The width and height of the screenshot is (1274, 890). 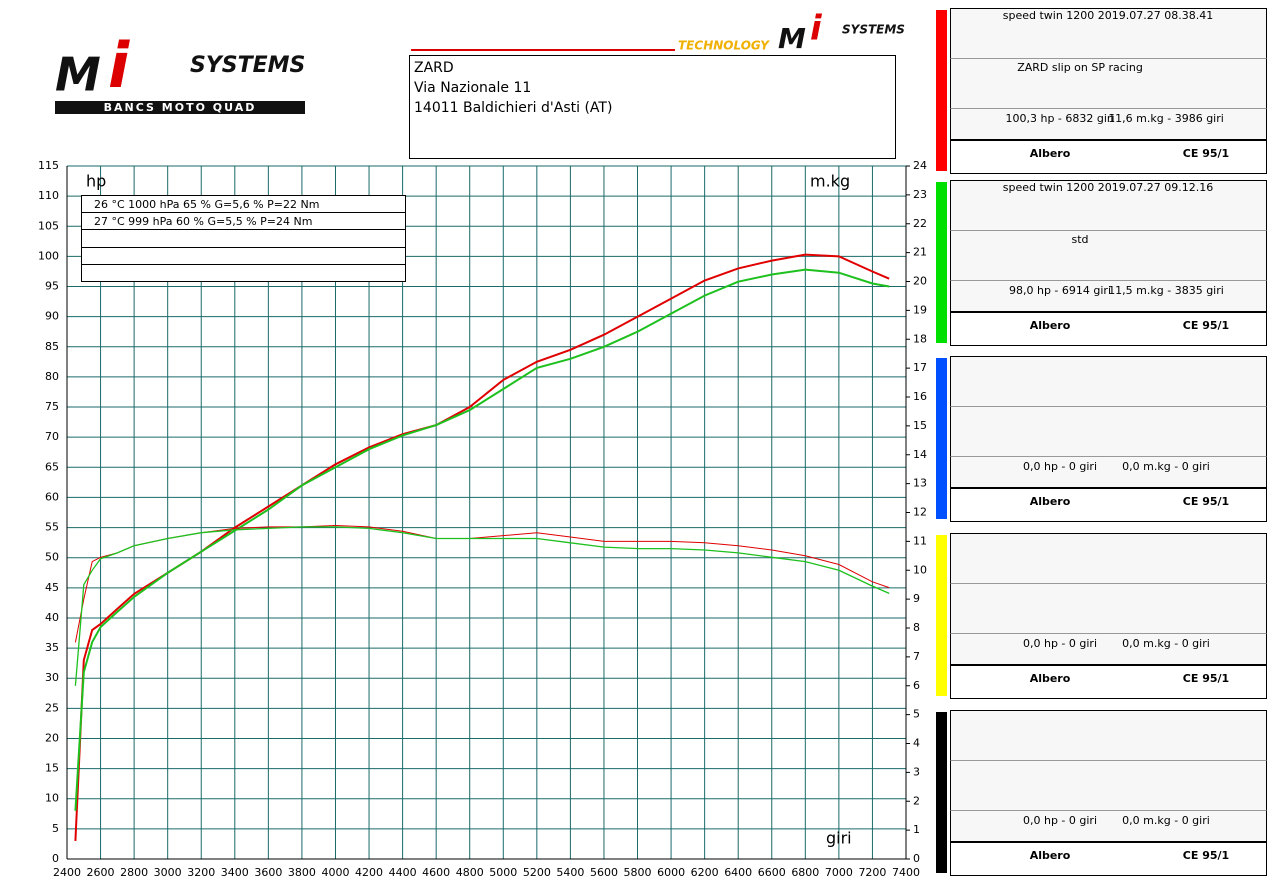 I want to click on x-tick-label: 6000, so click(x=671, y=872).